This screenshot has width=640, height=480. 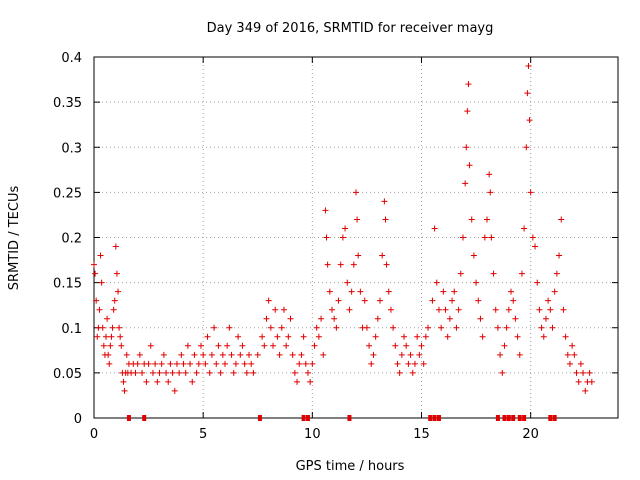 I want to click on x-tick-label: 5, so click(x=203, y=434).